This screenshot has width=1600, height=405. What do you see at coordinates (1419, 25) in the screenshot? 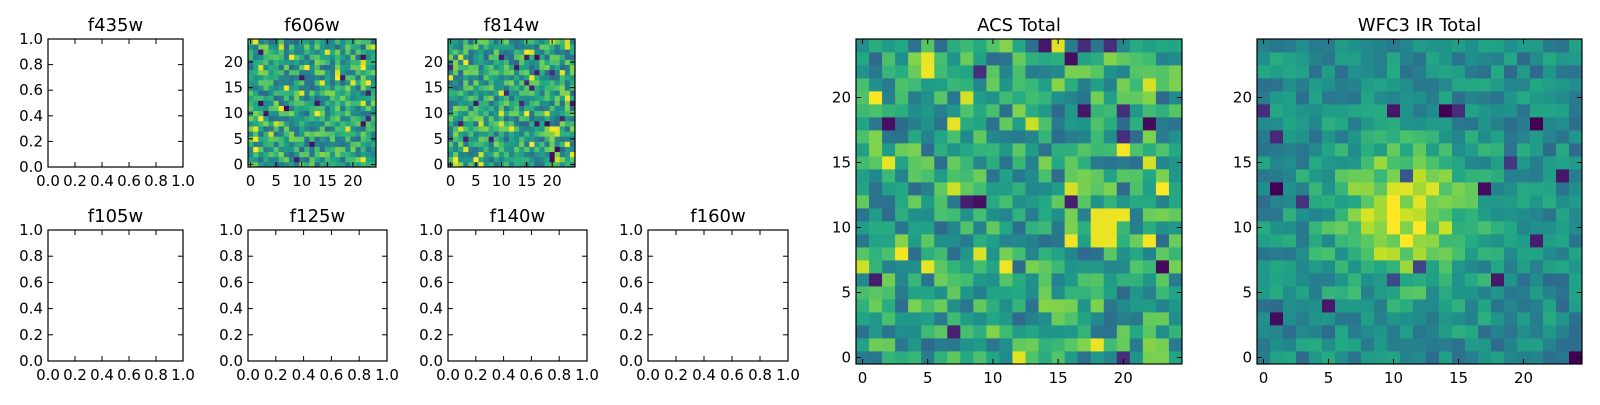
I see `panel-title: WFC3 IR Total` at bounding box center [1419, 25].